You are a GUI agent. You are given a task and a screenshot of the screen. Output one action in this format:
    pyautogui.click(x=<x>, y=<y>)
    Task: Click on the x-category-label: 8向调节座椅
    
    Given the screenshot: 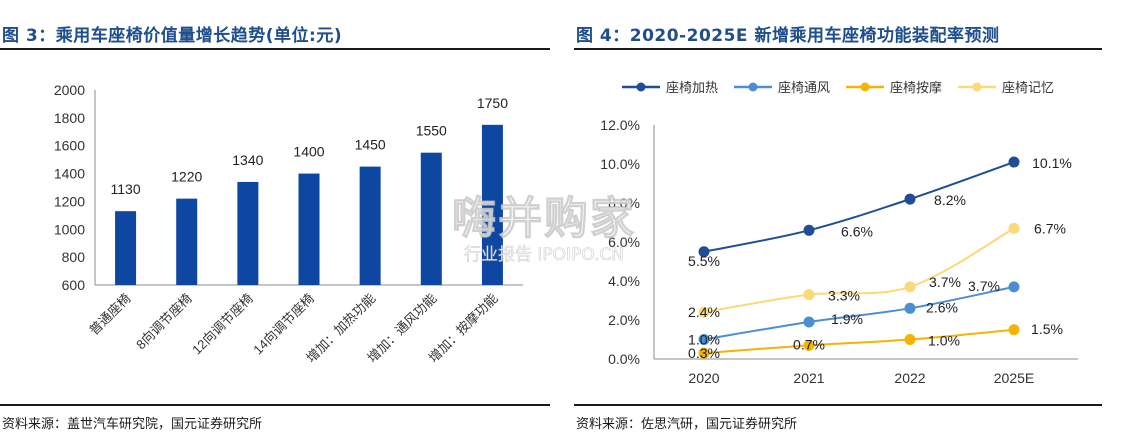 What is the action you would take?
    pyautogui.click(x=164, y=322)
    